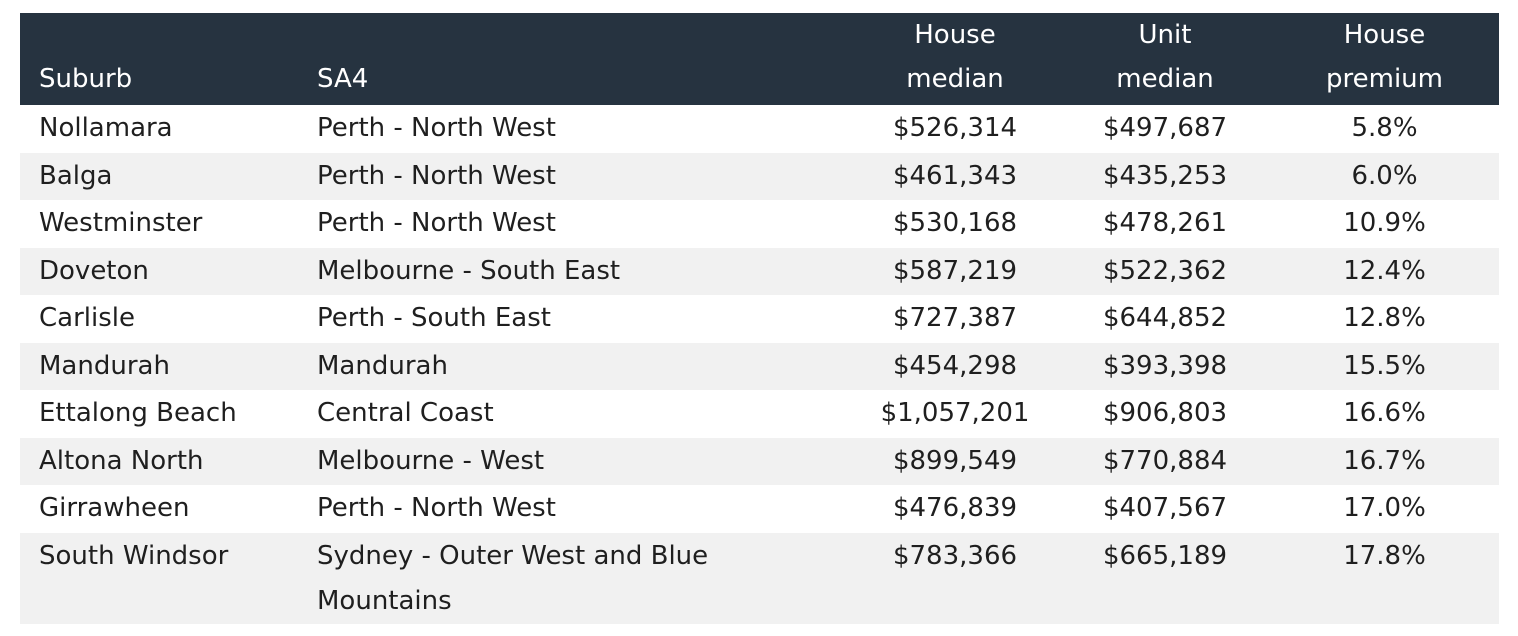 The height and width of the screenshot is (636, 1518). Describe the element at coordinates (1384, 318) in the screenshot. I see `cell-house-premium: 12.8%` at that location.